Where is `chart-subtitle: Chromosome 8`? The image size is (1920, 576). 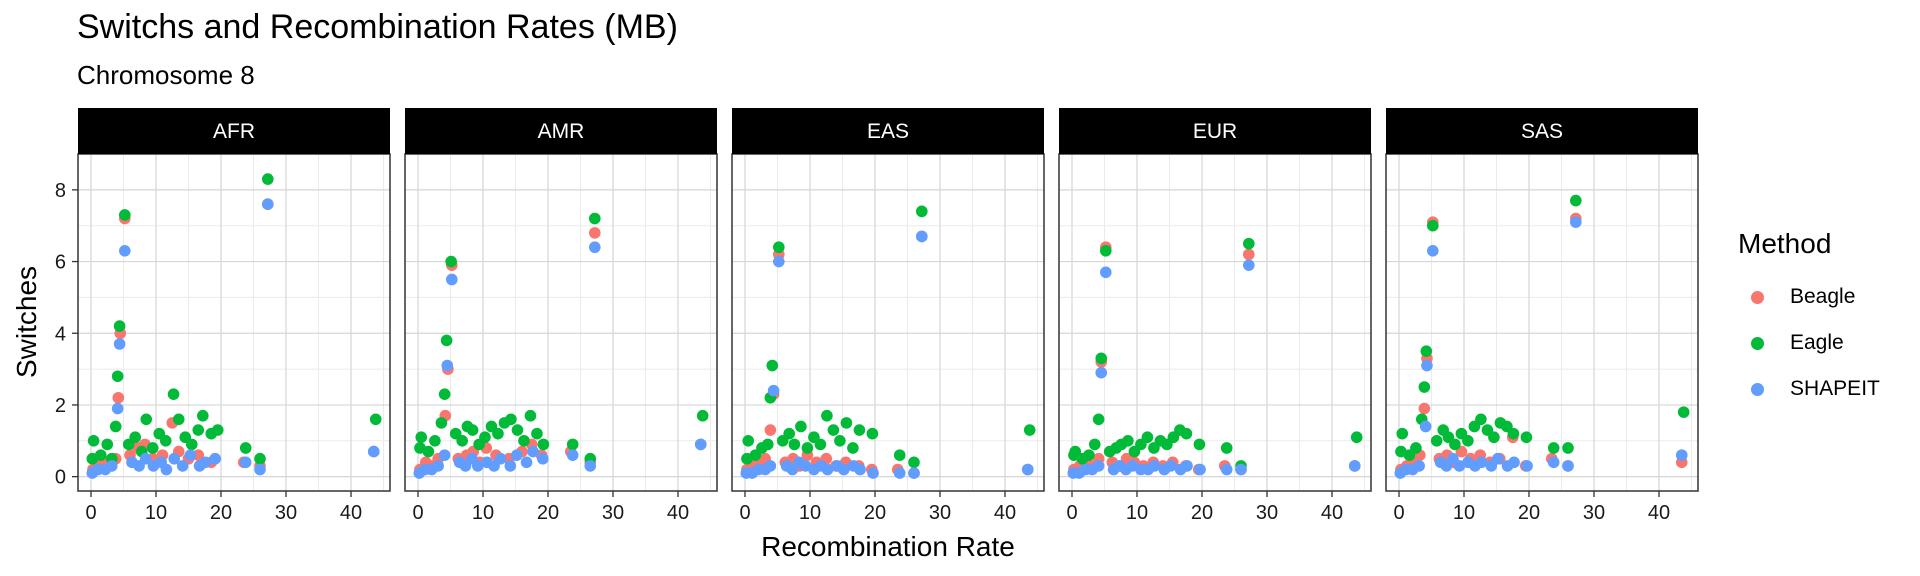
chart-subtitle: Chromosome 8 is located at coordinates (166, 75).